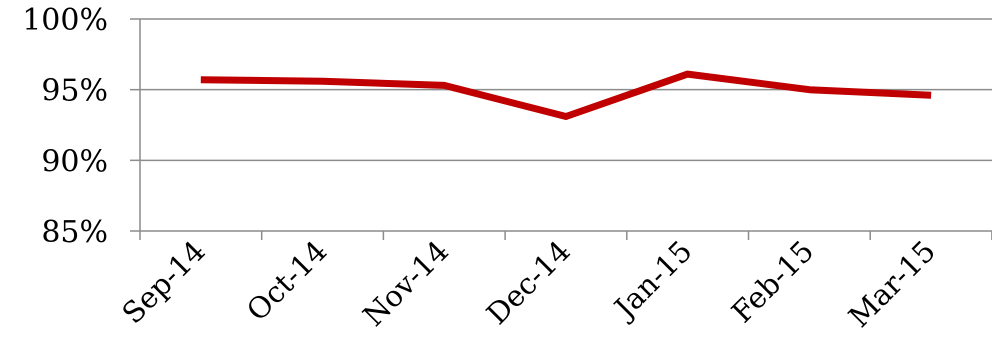  I want to click on series, so click(566, 95).